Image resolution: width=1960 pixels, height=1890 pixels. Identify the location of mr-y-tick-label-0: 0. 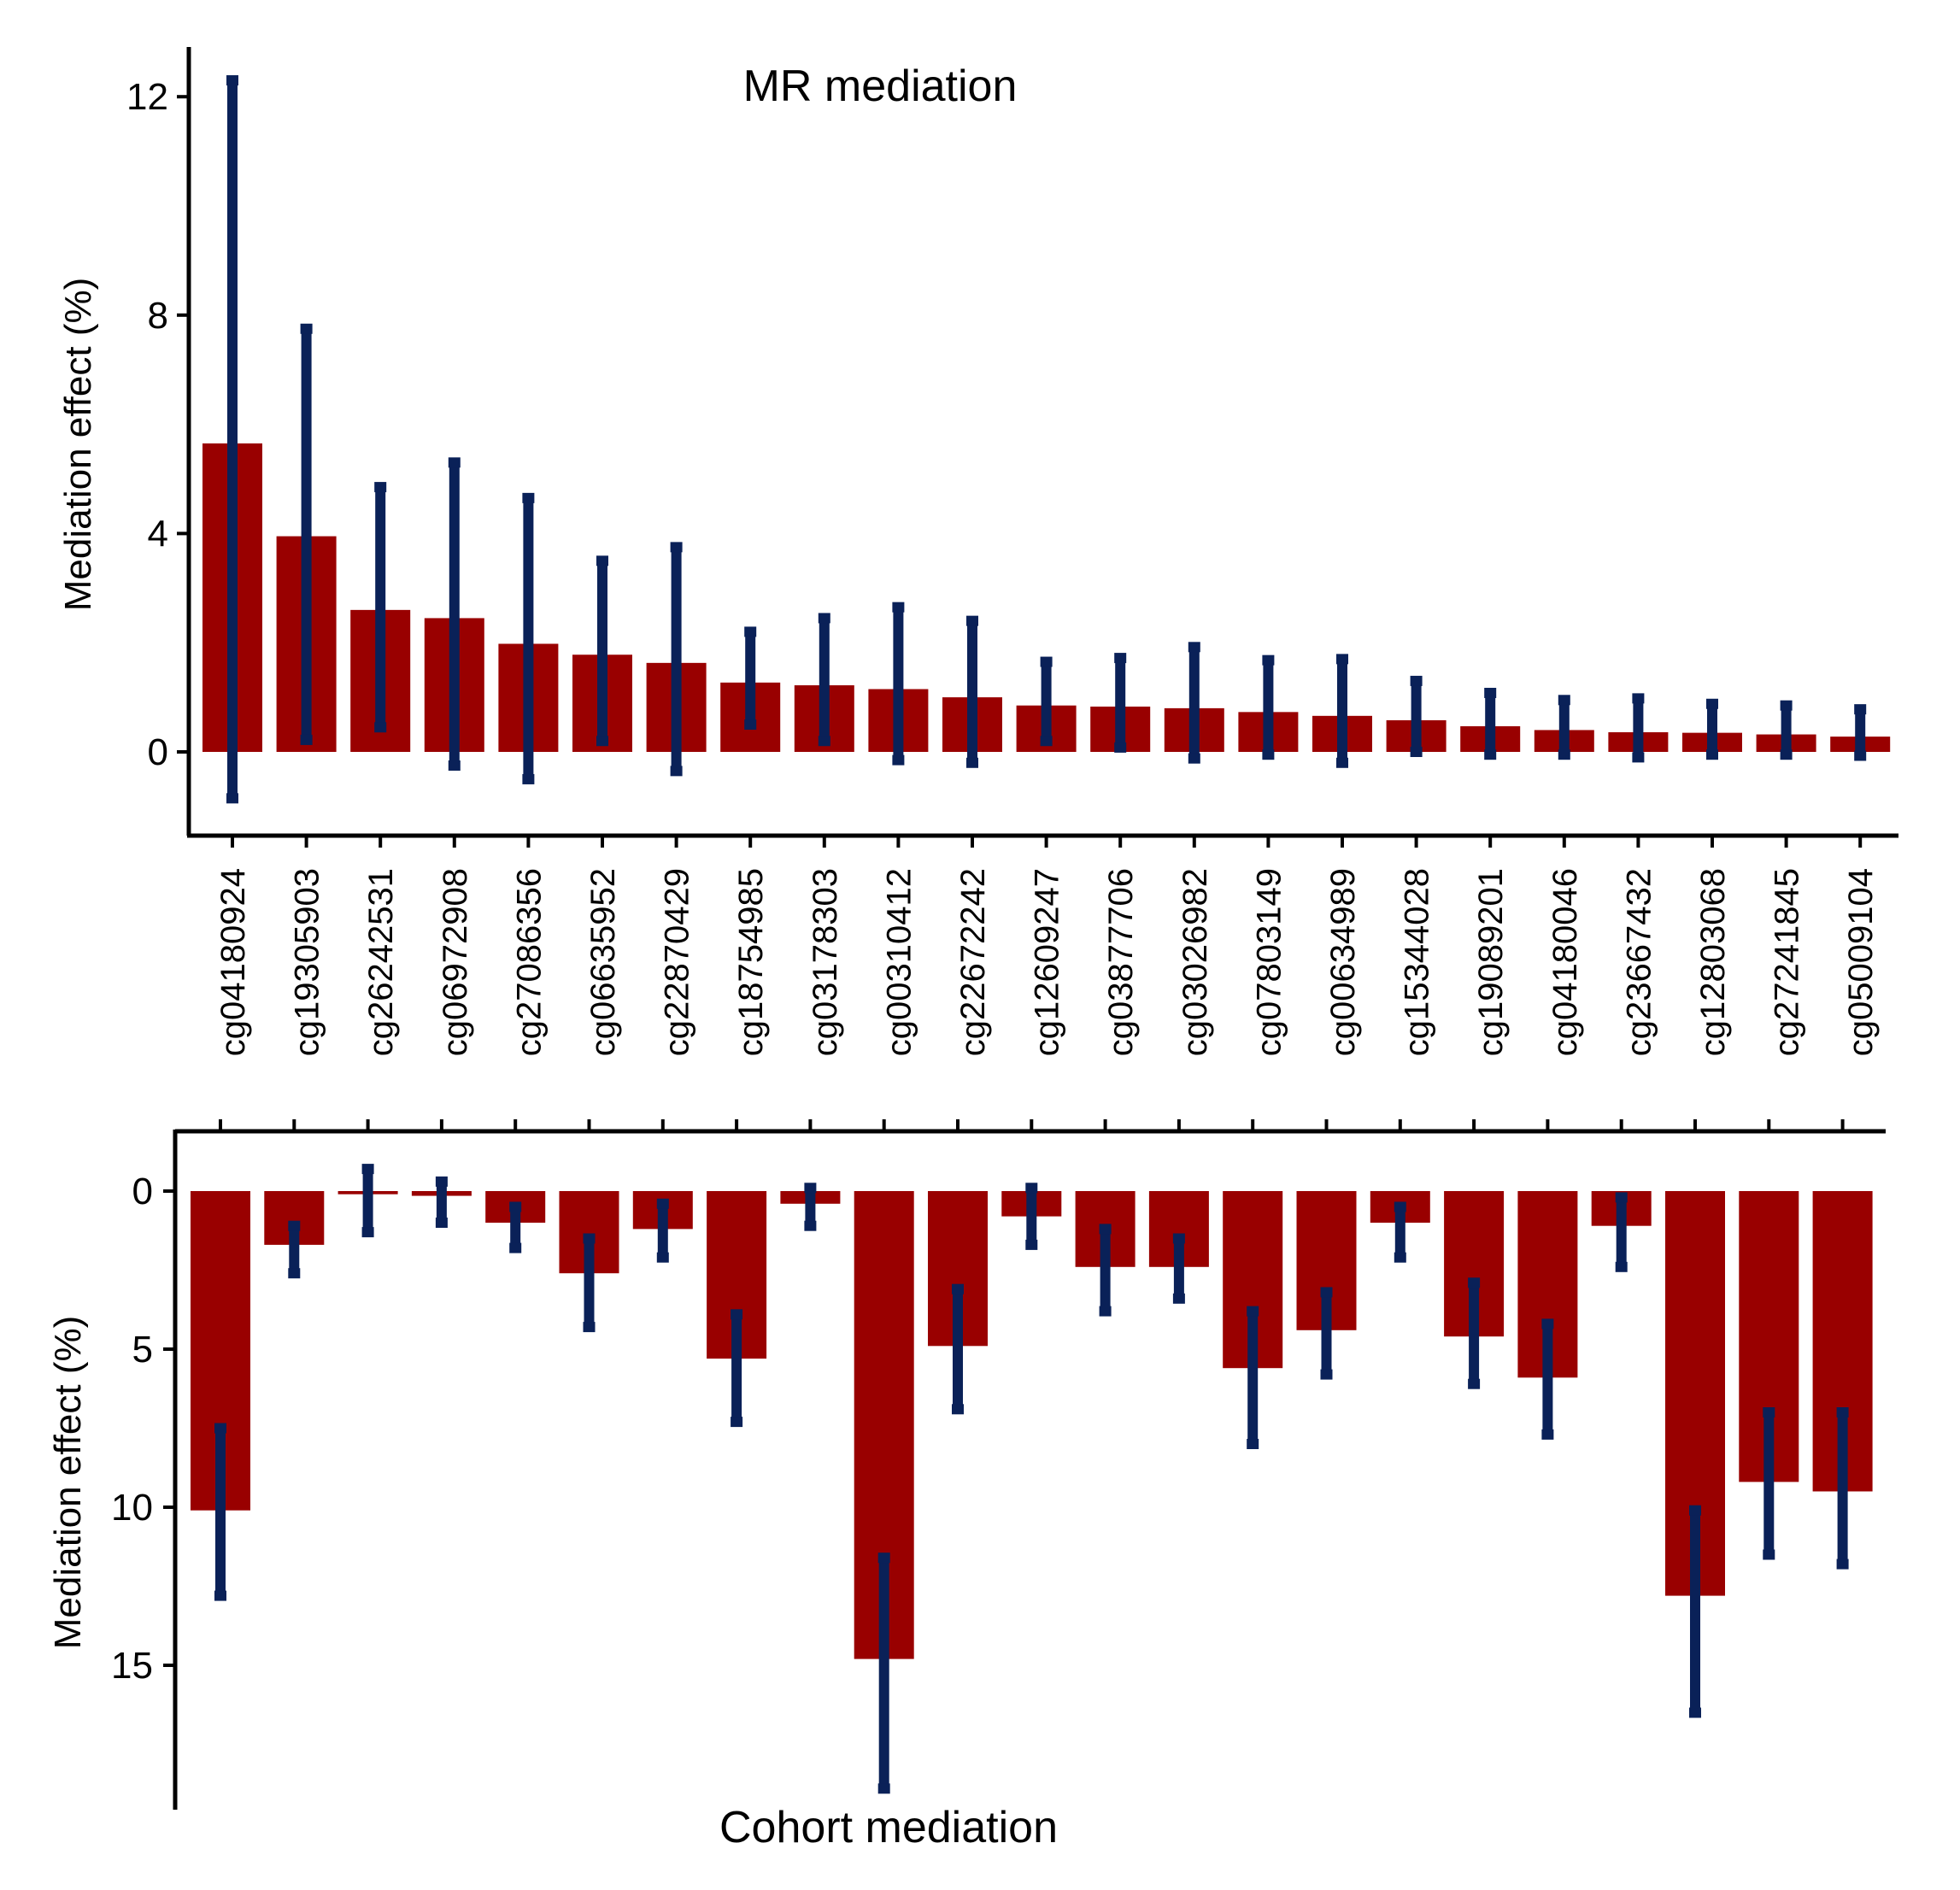
(158, 752).